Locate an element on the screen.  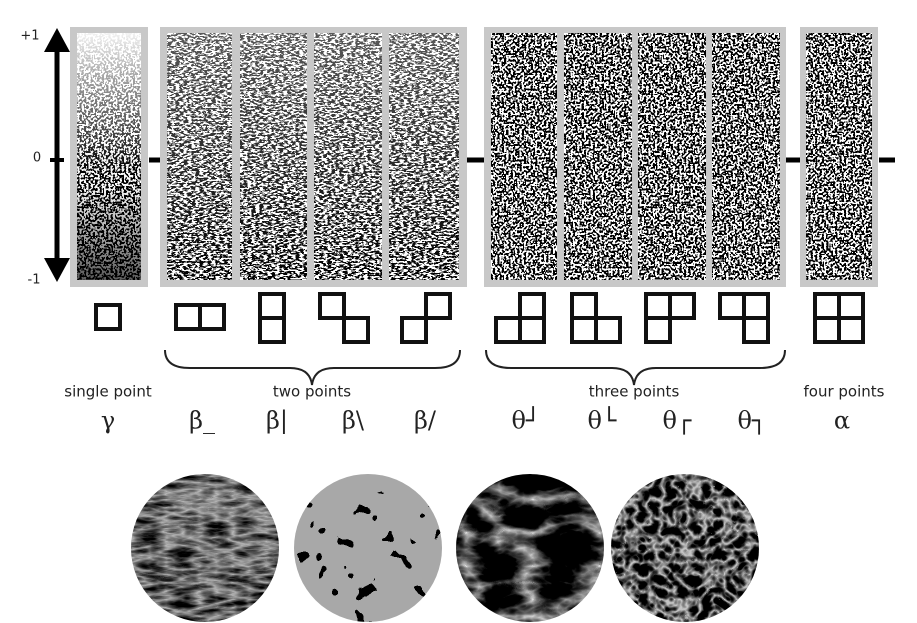
symbol: θ┘ is located at coordinates (526, 420).